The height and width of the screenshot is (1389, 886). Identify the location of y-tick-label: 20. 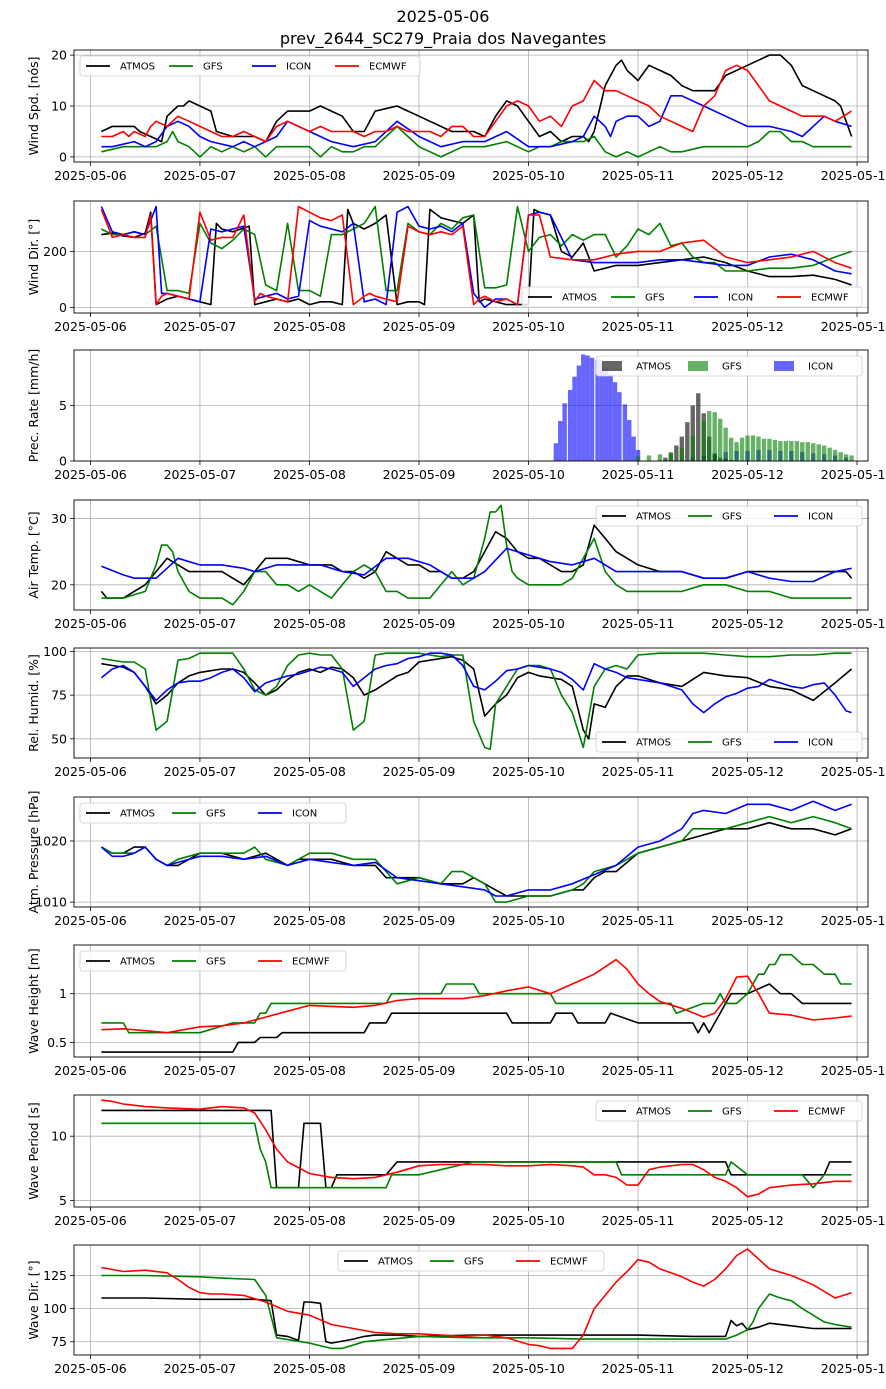
(59, 584).